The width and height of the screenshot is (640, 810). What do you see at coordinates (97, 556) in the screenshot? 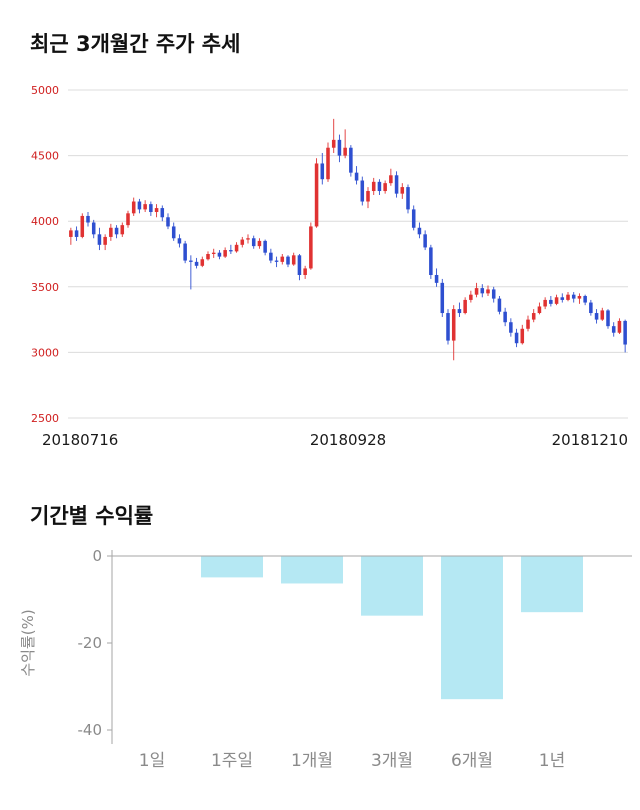
I see `returns-y-tick-label: 0` at bounding box center [97, 556].